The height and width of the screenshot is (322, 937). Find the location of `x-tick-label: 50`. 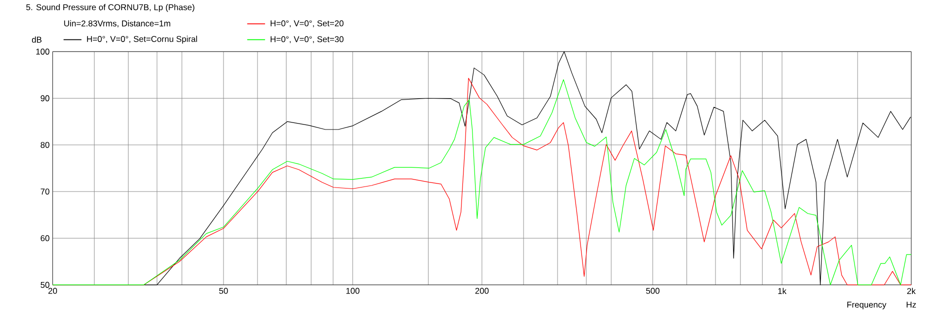

x-tick-label: 50 is located at coordinates (223, 291).